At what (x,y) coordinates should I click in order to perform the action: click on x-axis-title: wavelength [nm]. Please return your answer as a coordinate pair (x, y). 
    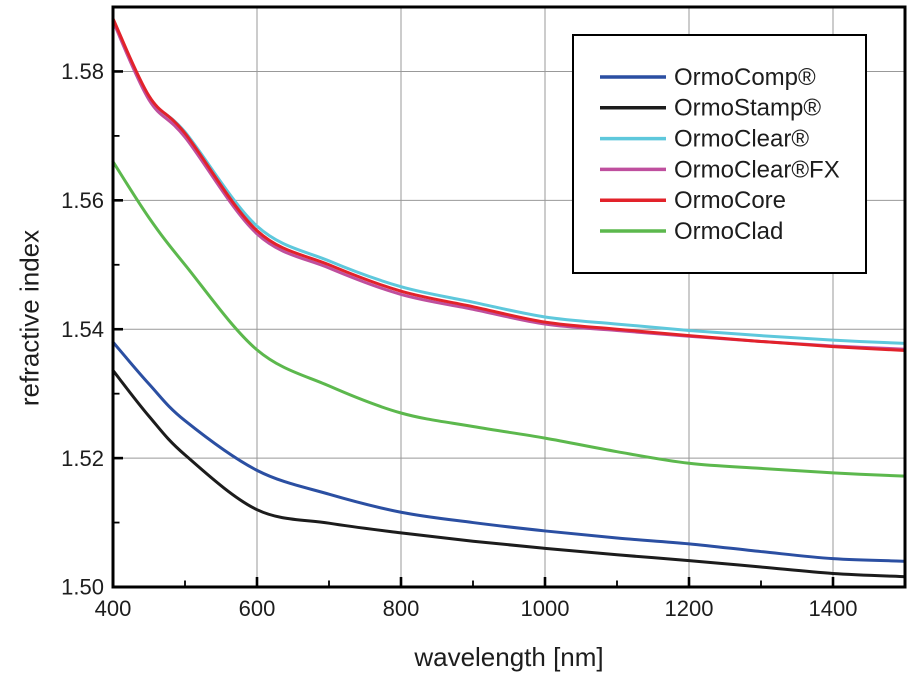
    Looking at the image, I should click on (509, 657).